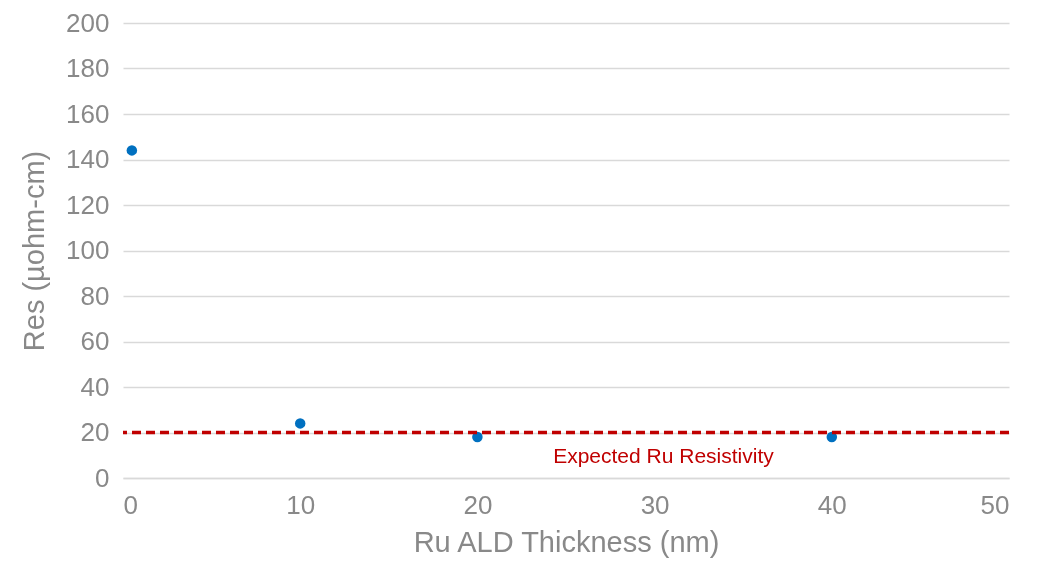  I want to click on y-tick-label: 140, so click(88, 159).